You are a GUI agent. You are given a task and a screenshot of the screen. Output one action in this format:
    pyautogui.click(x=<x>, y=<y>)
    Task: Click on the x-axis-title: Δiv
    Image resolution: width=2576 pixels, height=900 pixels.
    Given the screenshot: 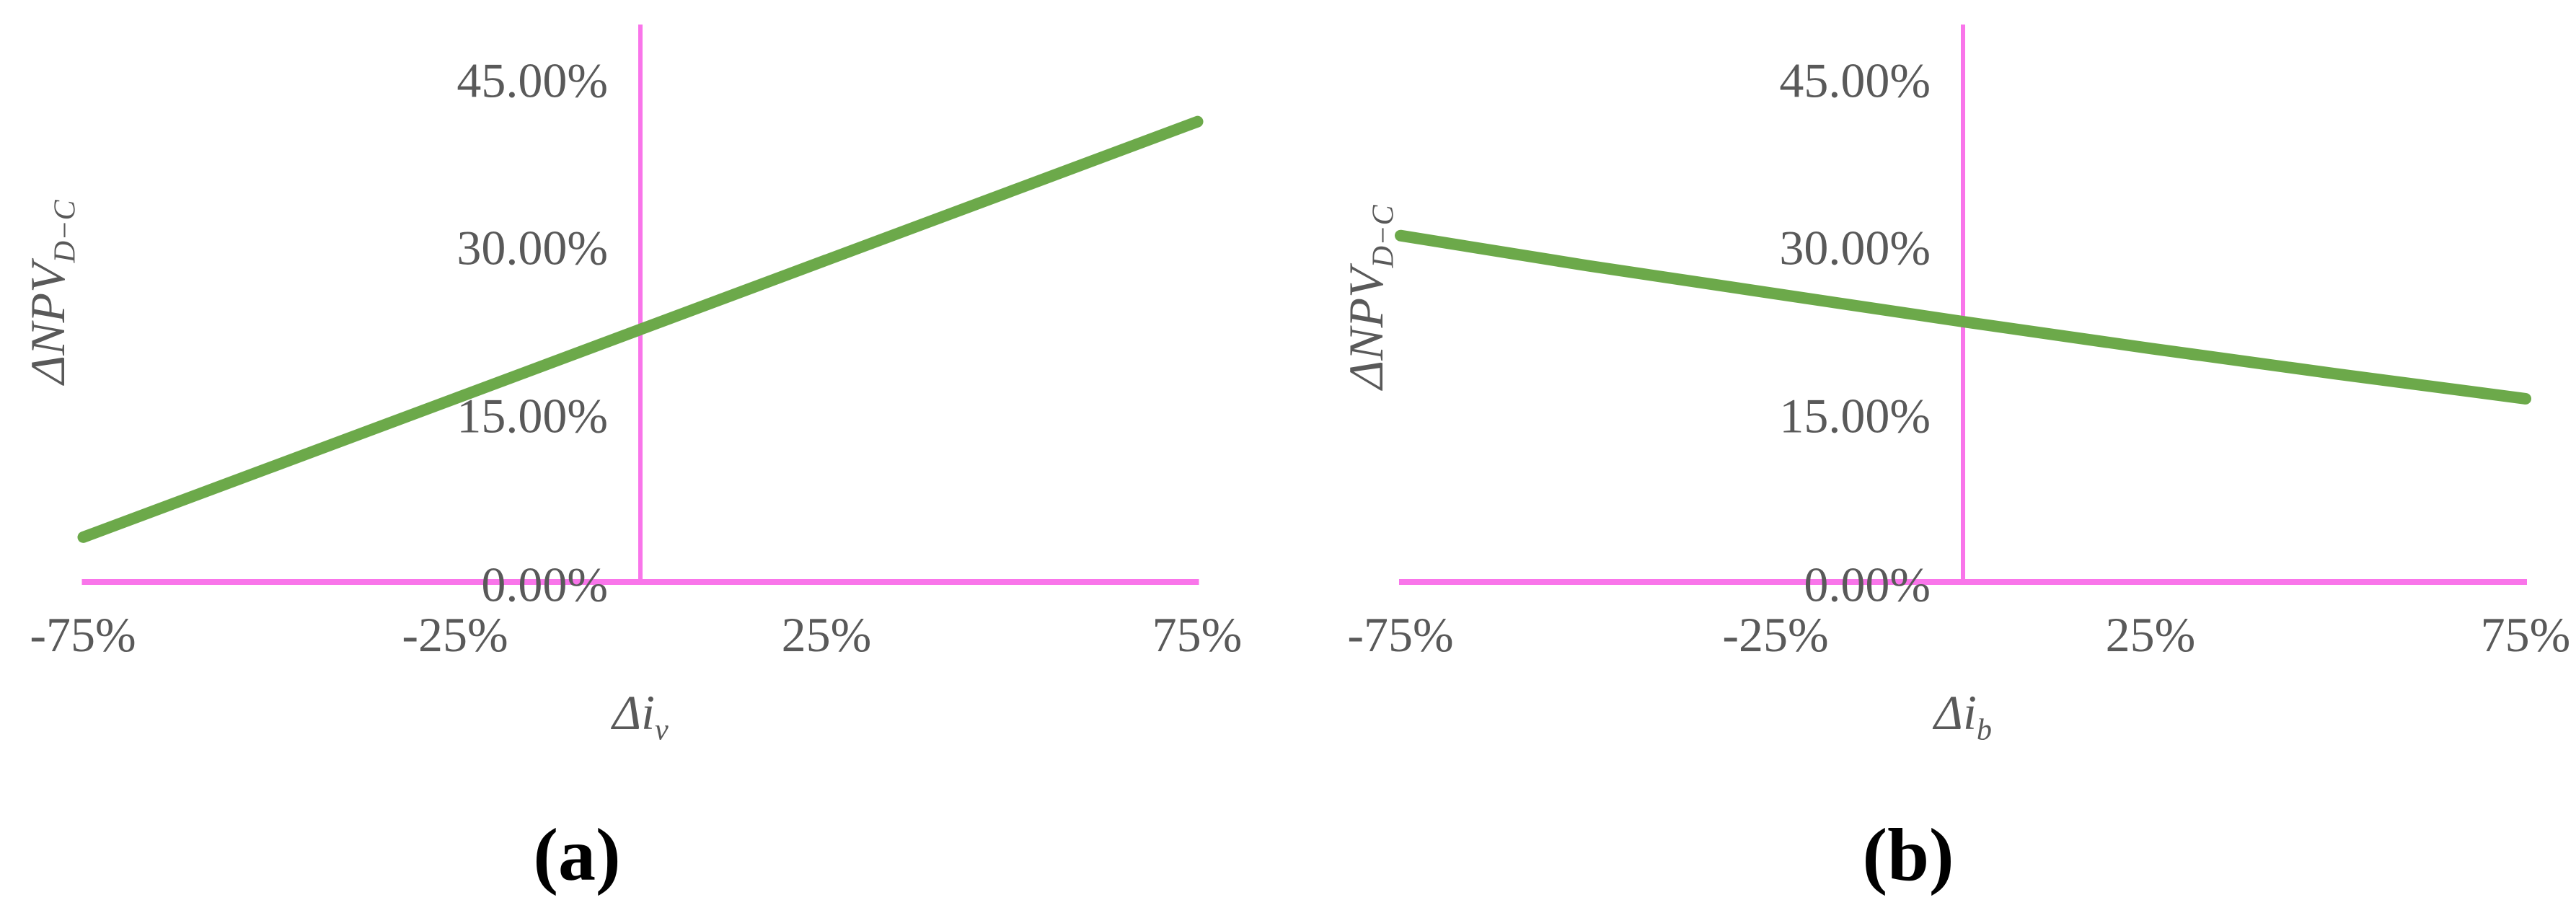 What is the action you would take?
    pyautogui.click(x=640, y=715)
    